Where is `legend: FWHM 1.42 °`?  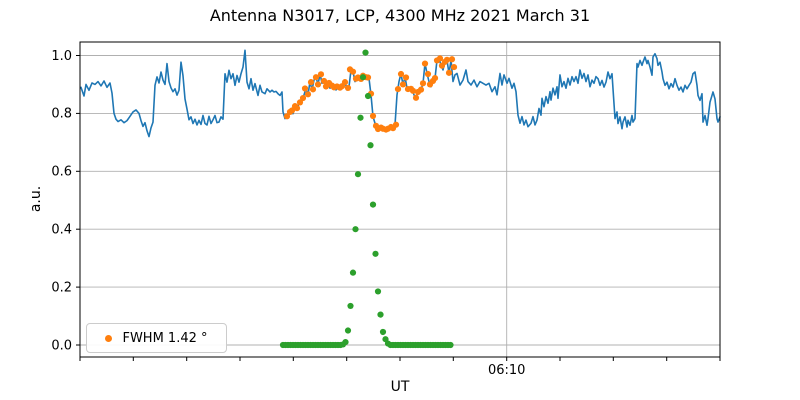 legend: FWHM 1.42 ° is located at coordinates (156, 338).